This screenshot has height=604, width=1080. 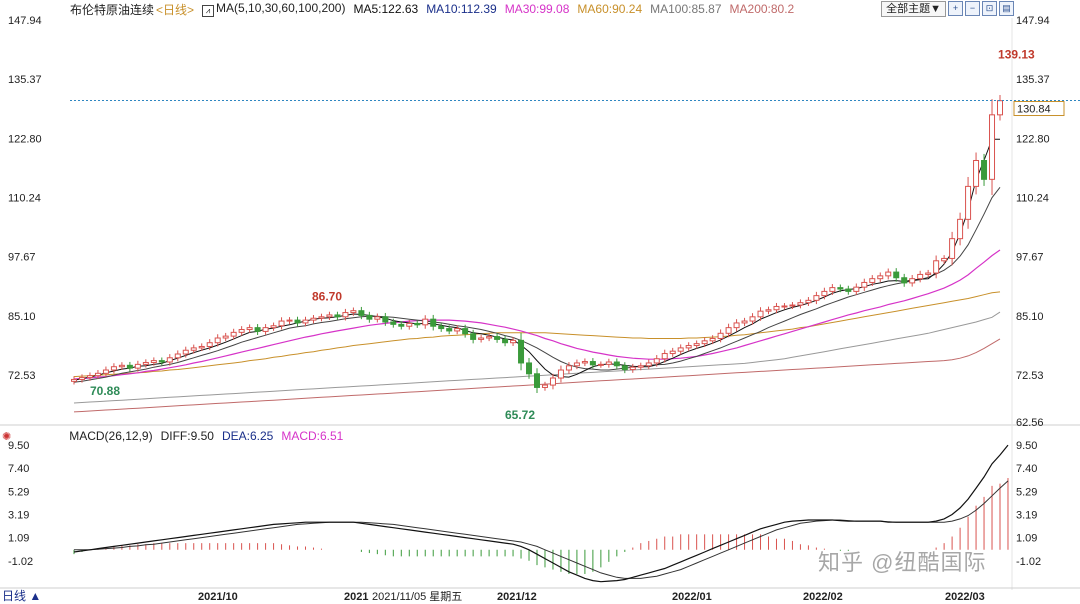 I want to click on ma-params-text: MA(5,10,30,60,100,200), so click(x=281, y=8).